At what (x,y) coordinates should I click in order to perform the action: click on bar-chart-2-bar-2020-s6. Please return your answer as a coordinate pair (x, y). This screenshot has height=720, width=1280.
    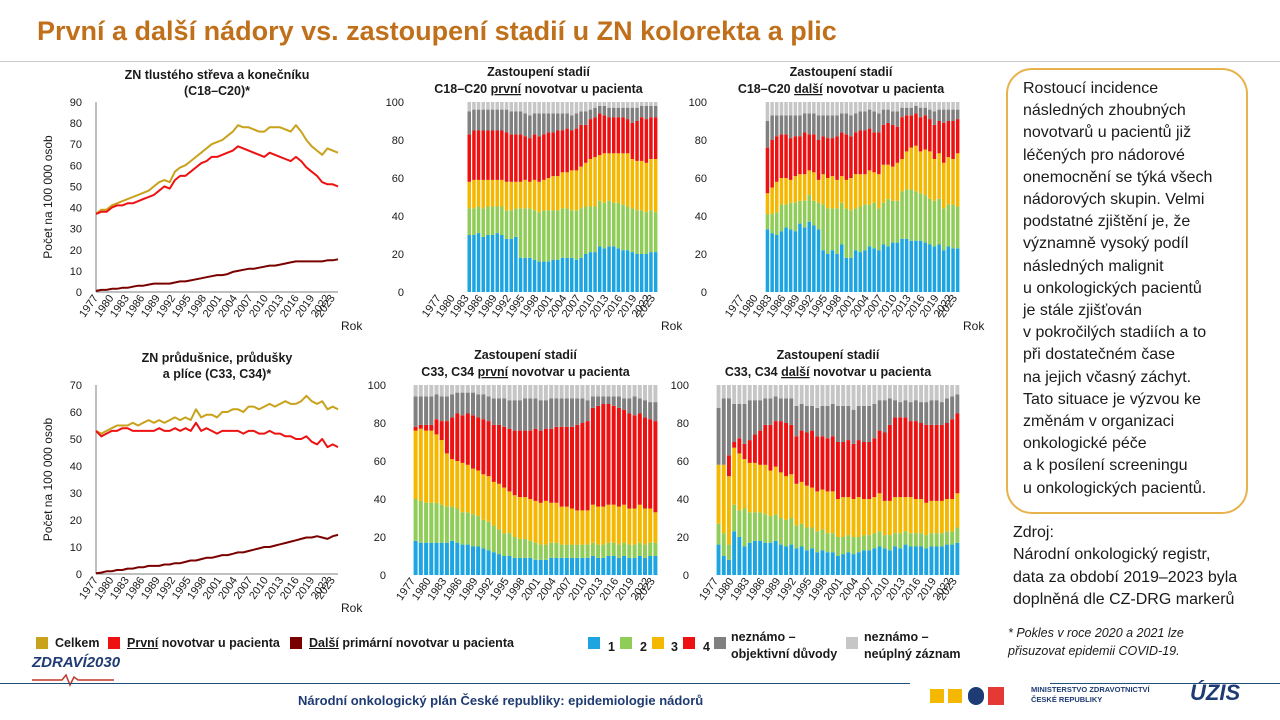
    Looking at the image, I should click on (944, 106).